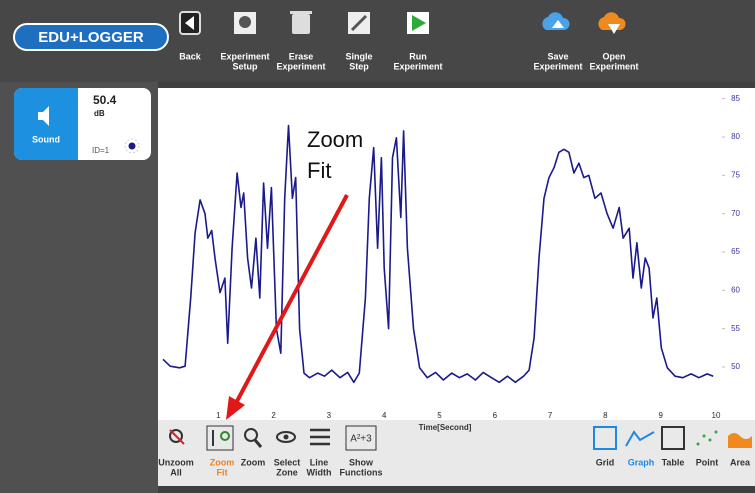 The height and width of the screenshot is (493, 755). I want to click on annotation-arrow, so click(291, 299).